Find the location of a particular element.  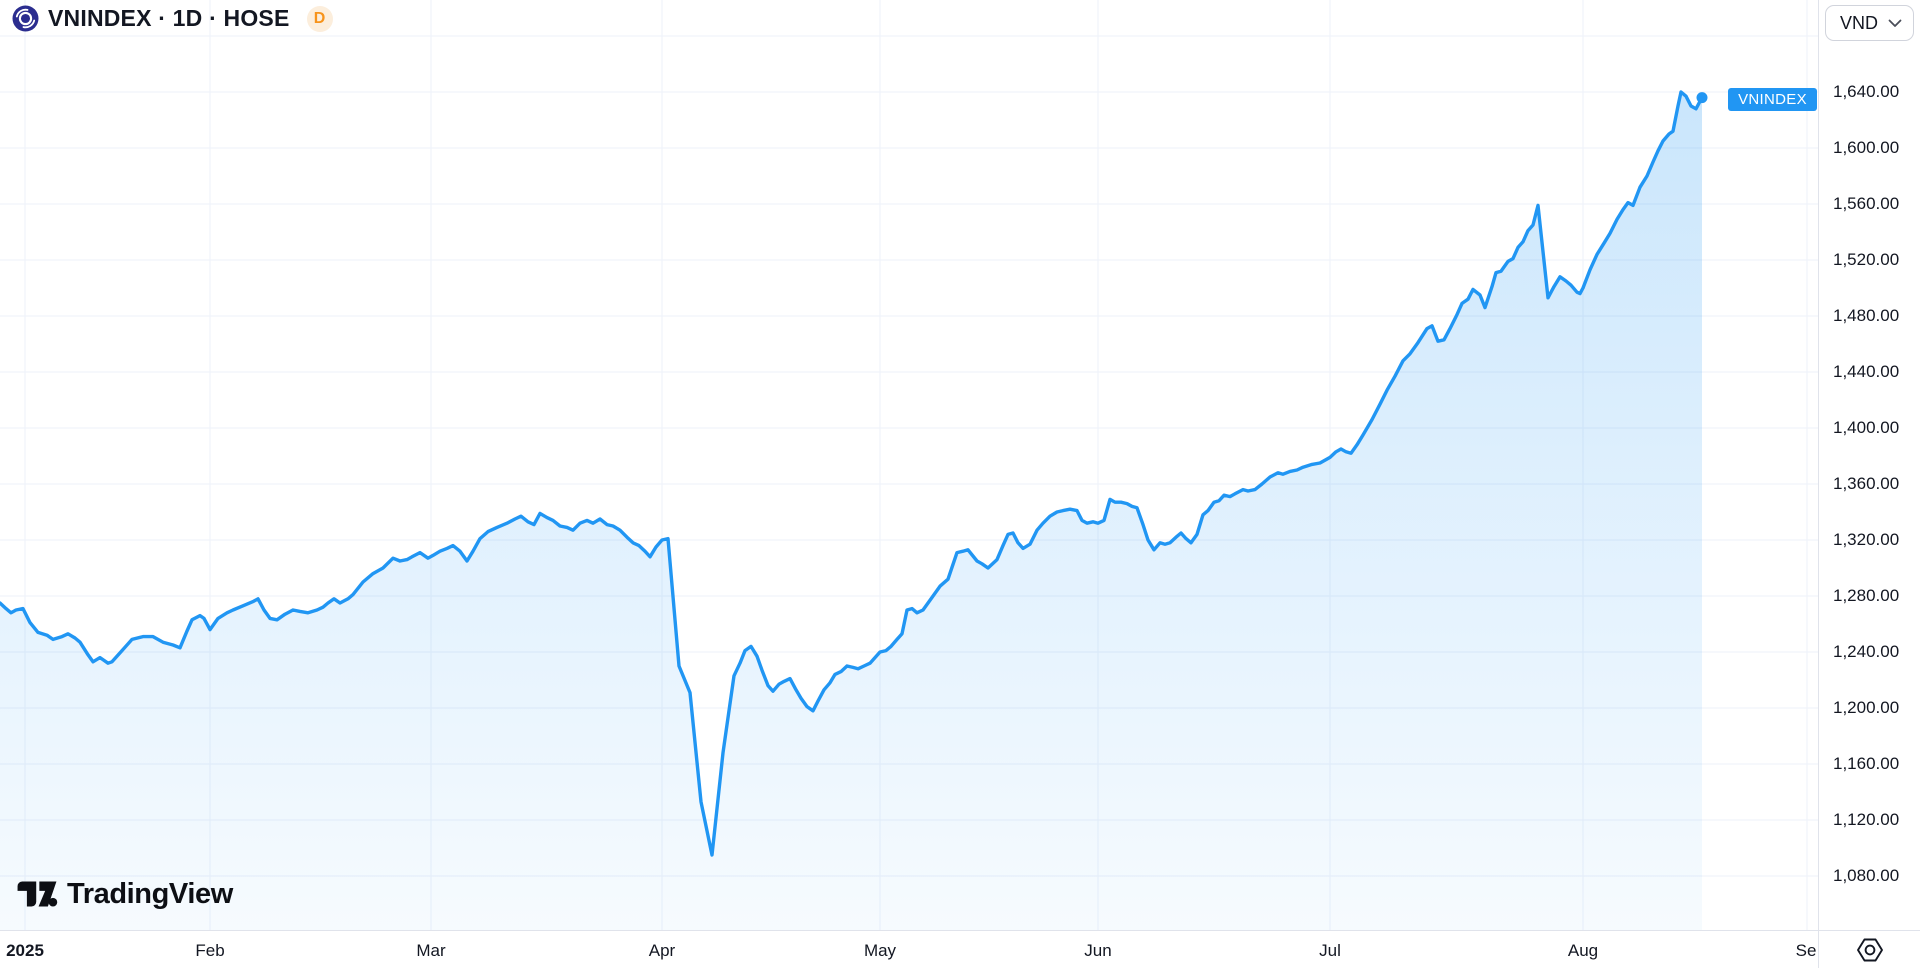

series-label-badge: VNINDEX is located at coordinates (1772, 99).